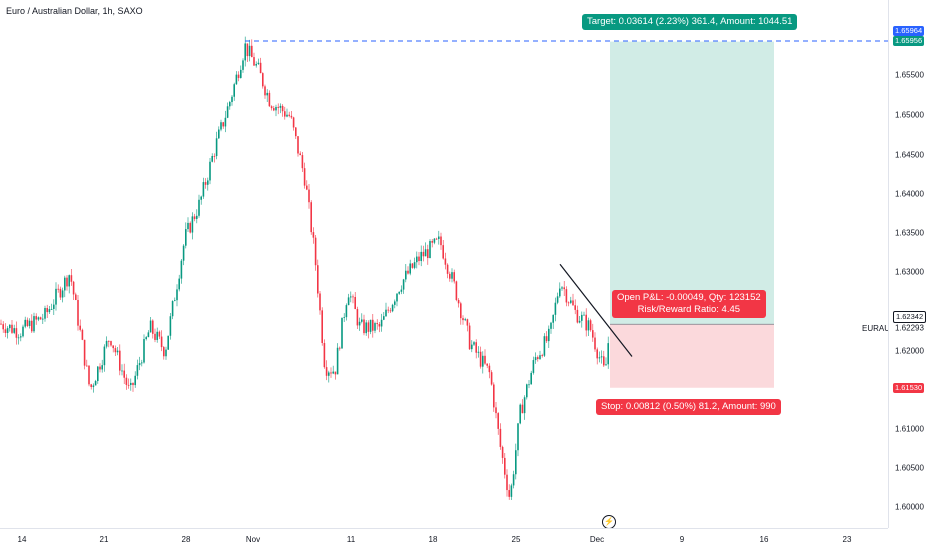 The height and width of the screenshot is (551, 932). I want to click on price-tick: 1.63000, so click(909, 272).